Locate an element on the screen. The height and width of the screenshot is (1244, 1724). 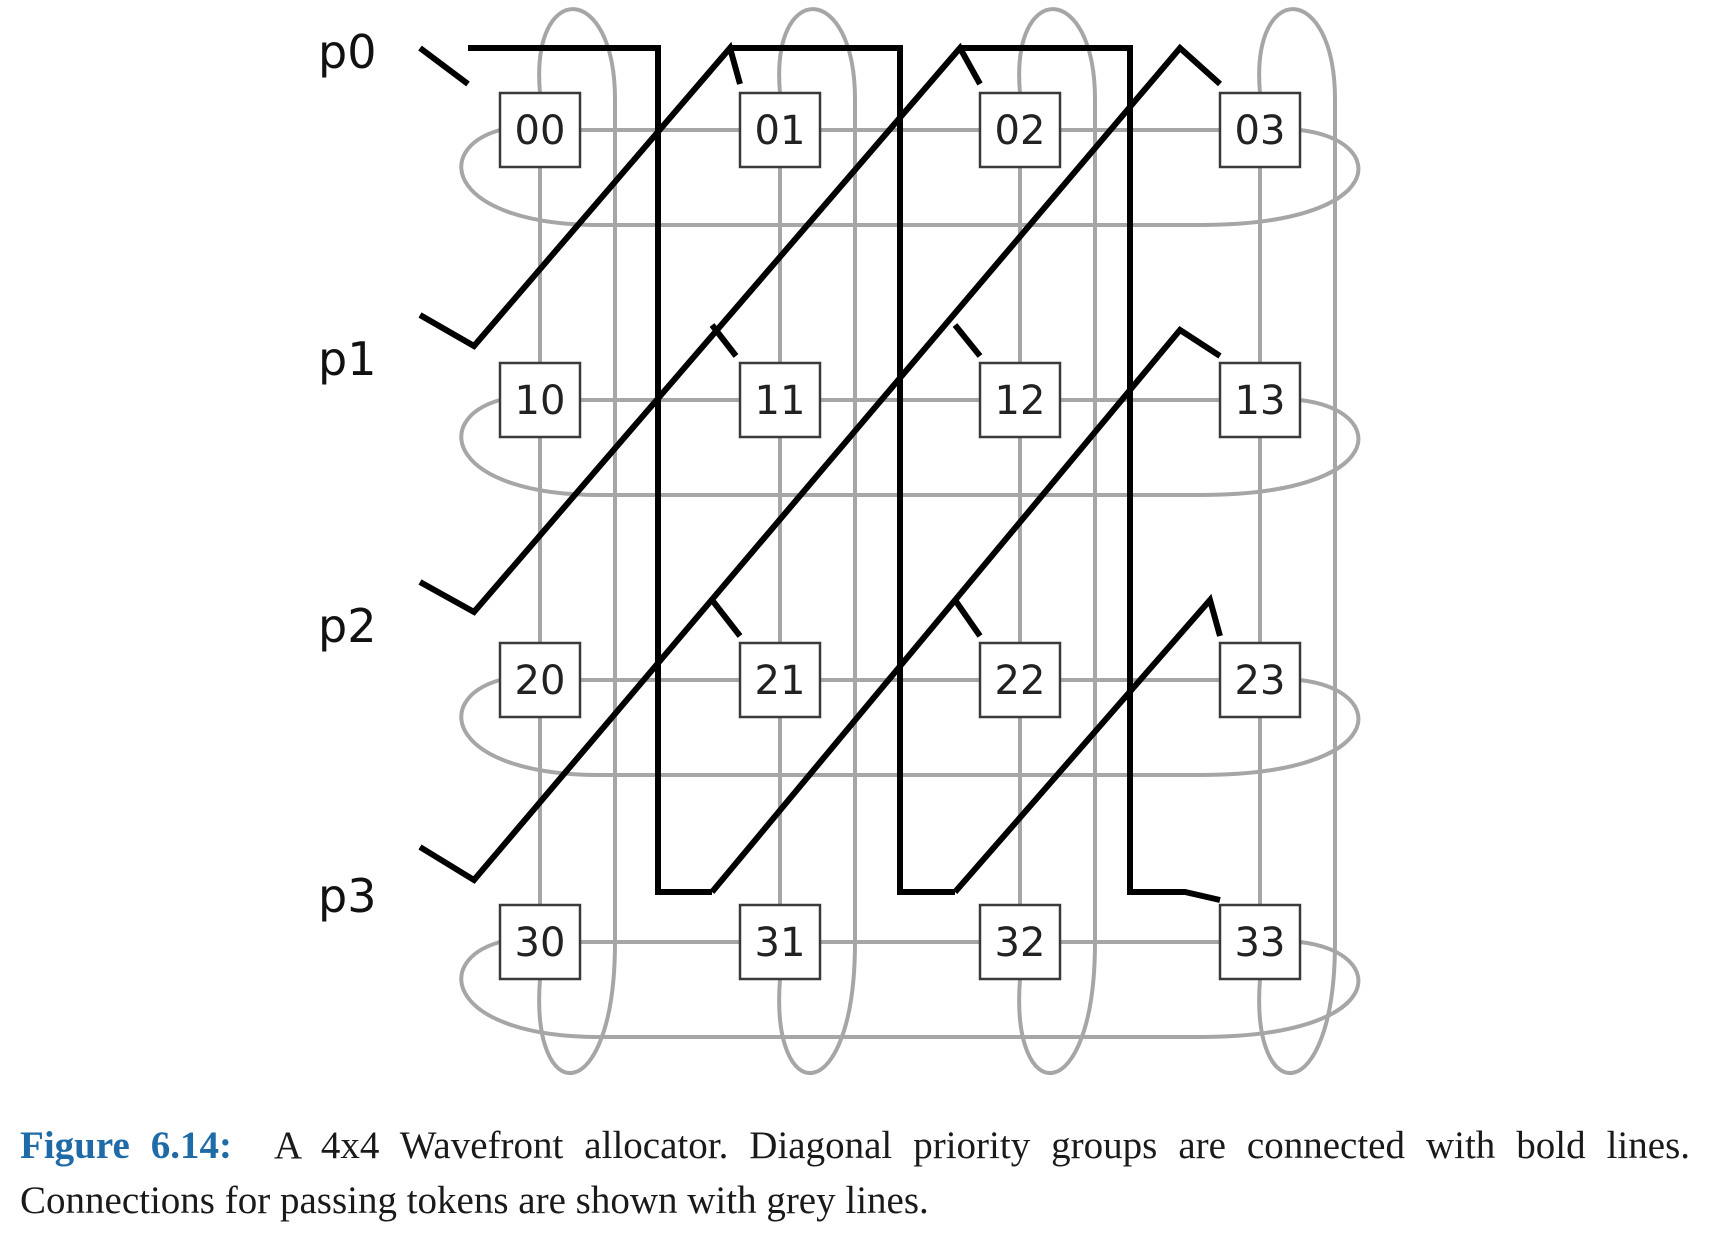
allocator-cell: 33 is located at coordinates (1260, 942).